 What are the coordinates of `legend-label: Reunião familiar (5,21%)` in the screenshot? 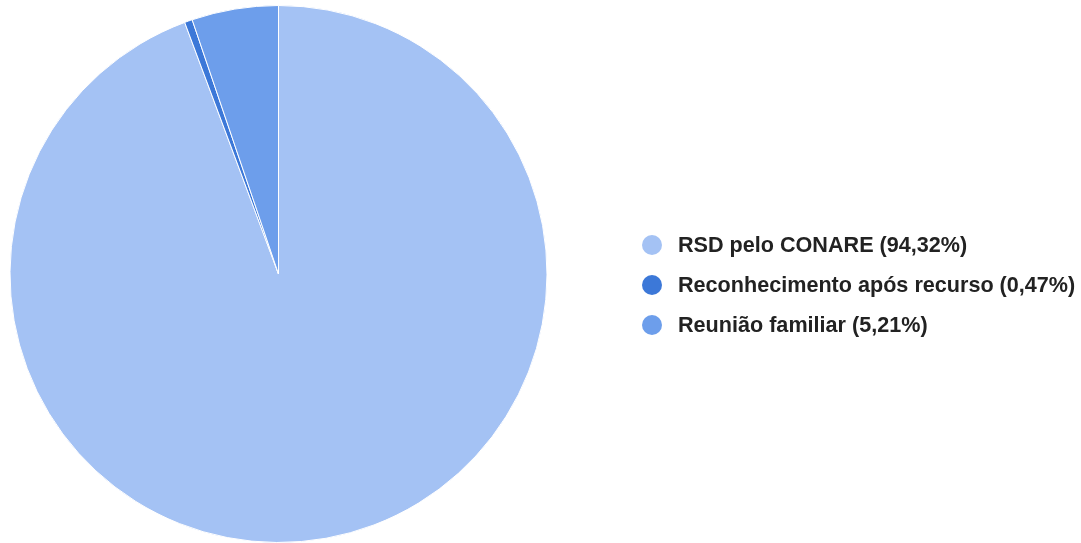 It's located at (803, 325).